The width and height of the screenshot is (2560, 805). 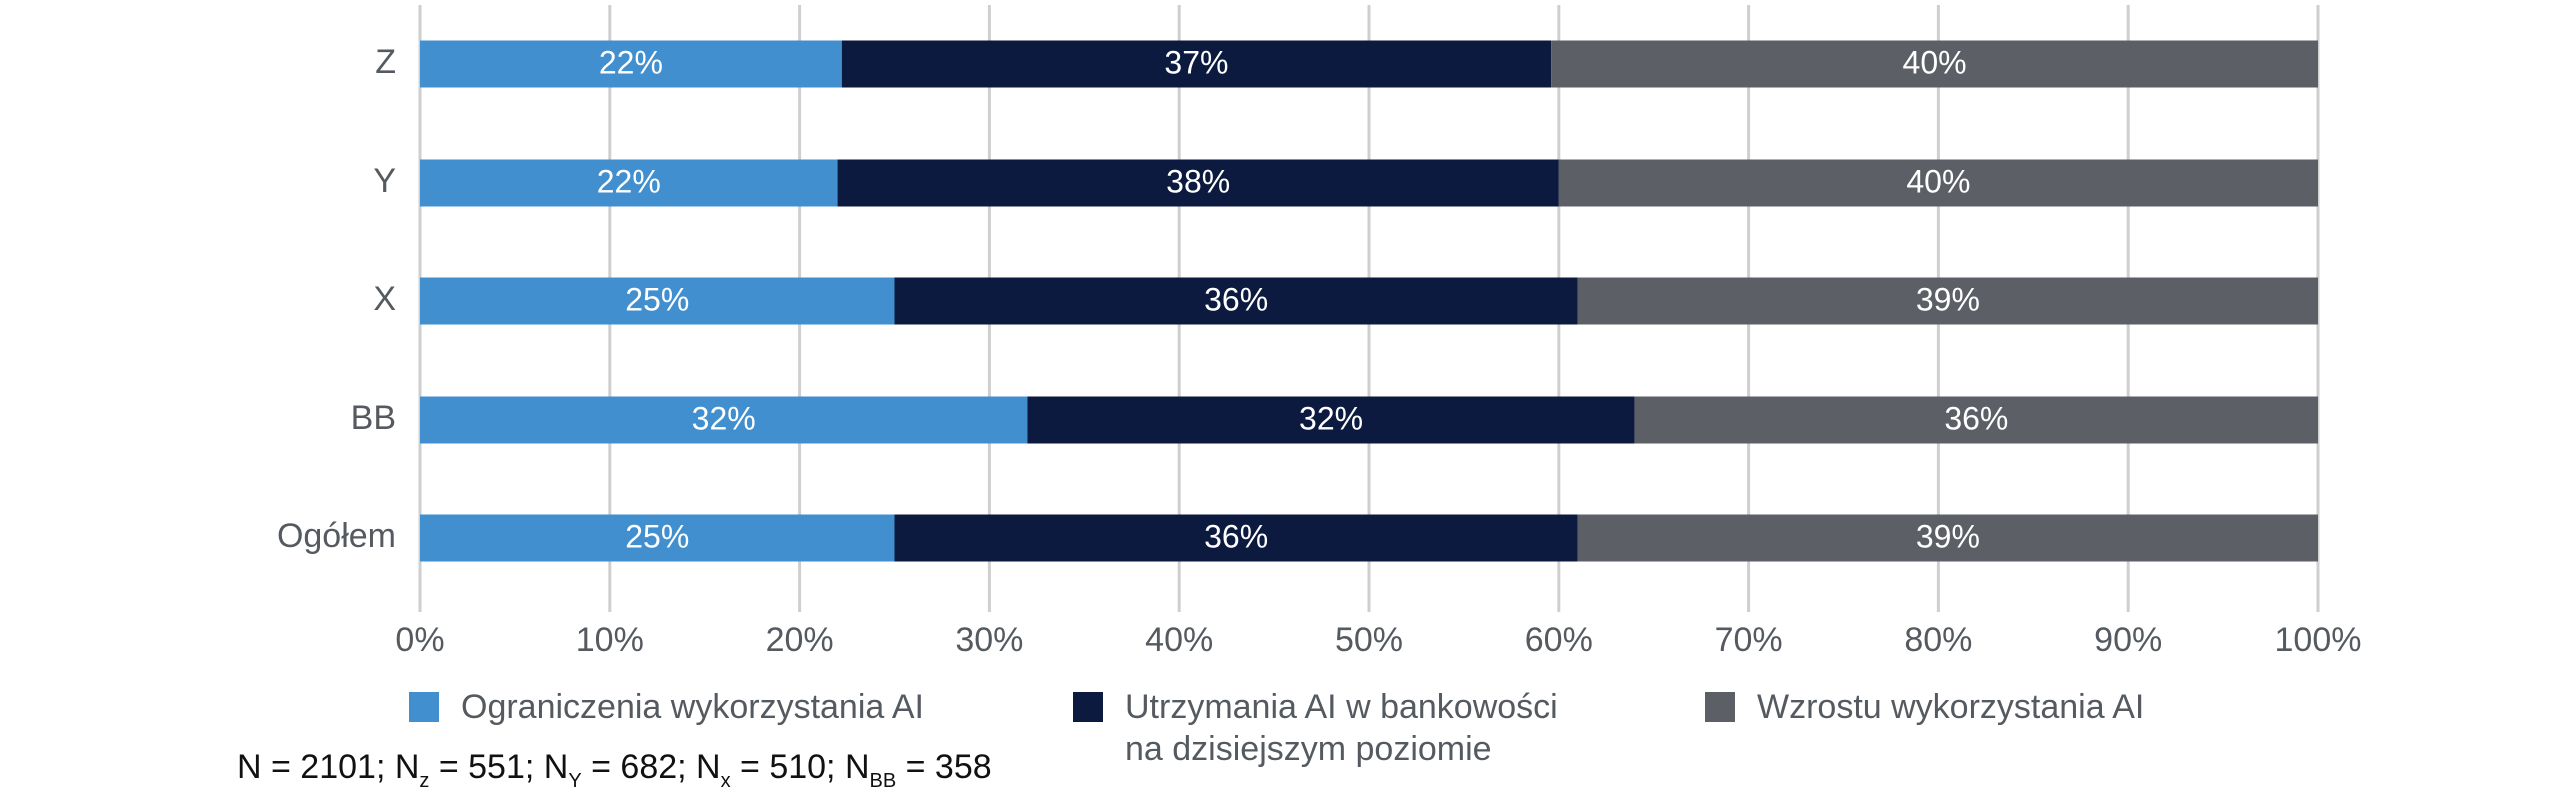 I want to click on legend-swatch-wzrostu, so click(x=1720, y=707).